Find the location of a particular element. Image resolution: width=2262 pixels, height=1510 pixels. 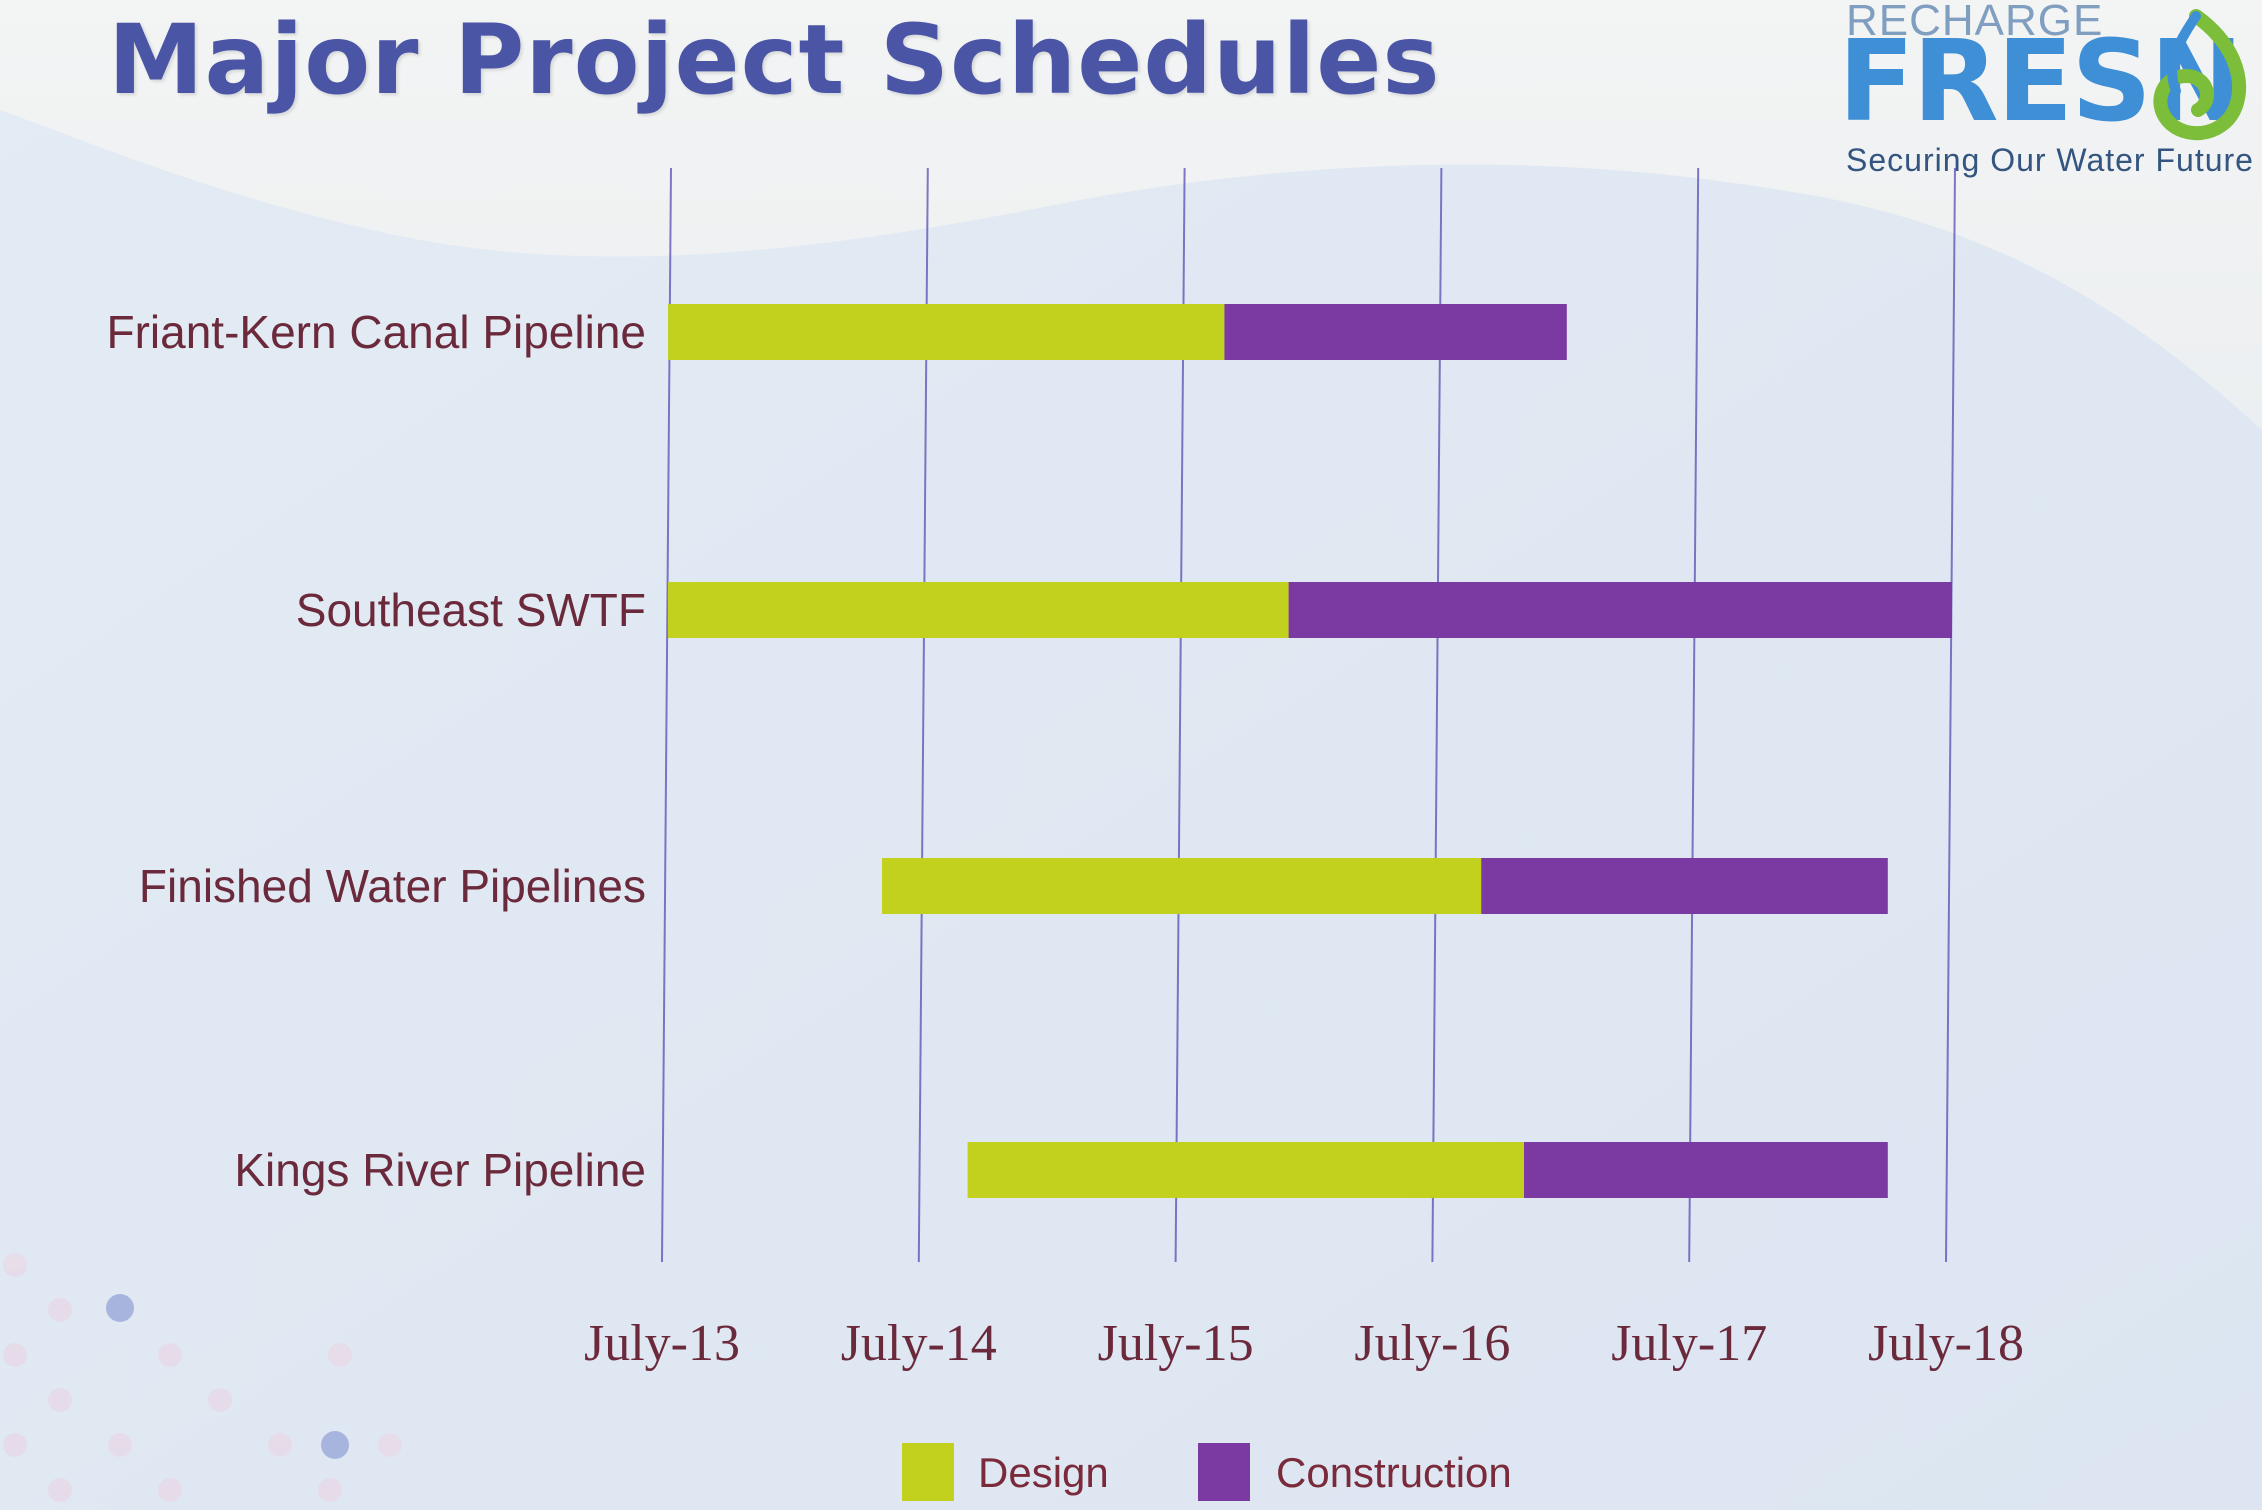

recharge-fresno-logo: RECHARGE FRESN Securing Our Water Future is located at coordinates (2046, 92).